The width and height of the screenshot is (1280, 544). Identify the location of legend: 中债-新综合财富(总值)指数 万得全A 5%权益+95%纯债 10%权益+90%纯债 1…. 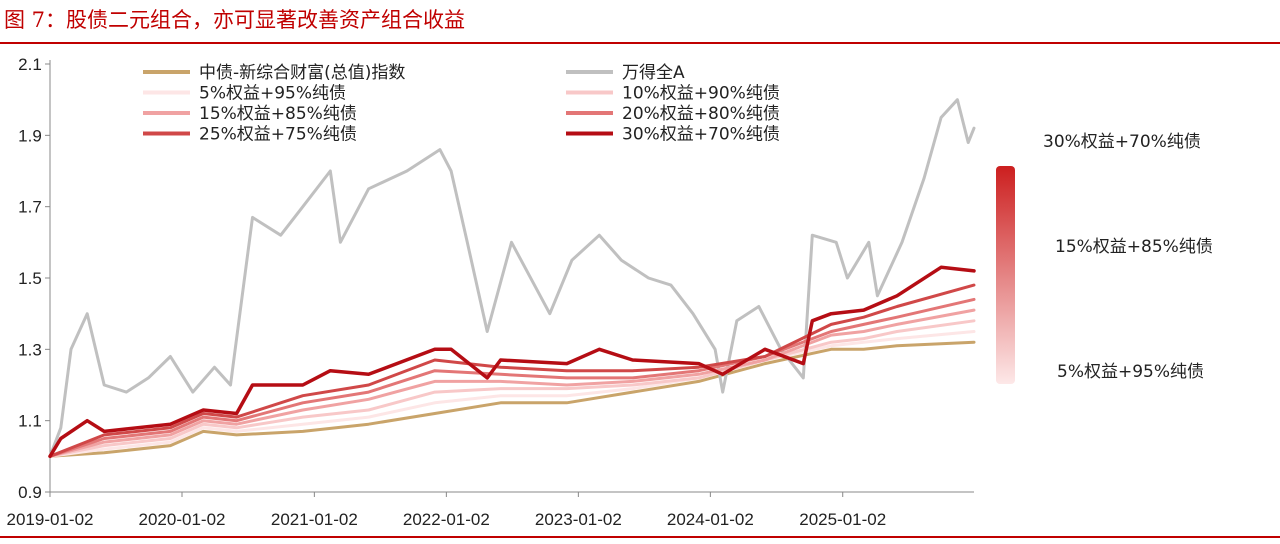
(461, 104).